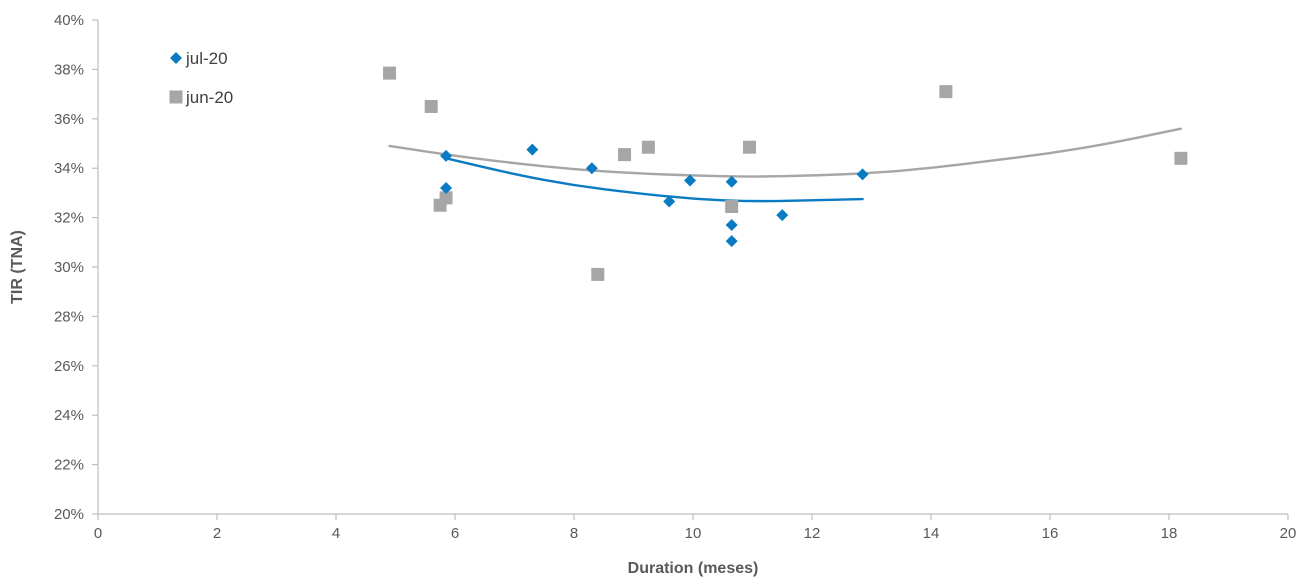 Image resolution: width=1304 pixels, height=578 pixels. What do you see at coordinates (98, 533) in the screenshot?
I see `x-tick-label: 0` at bounding box center [98, 533].